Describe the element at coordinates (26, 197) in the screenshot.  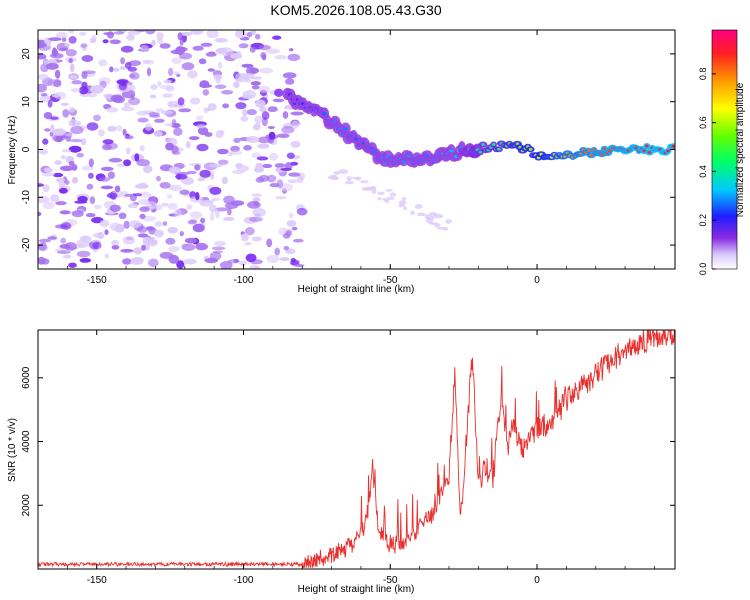
I see `y-tick-label: -10` at that location.